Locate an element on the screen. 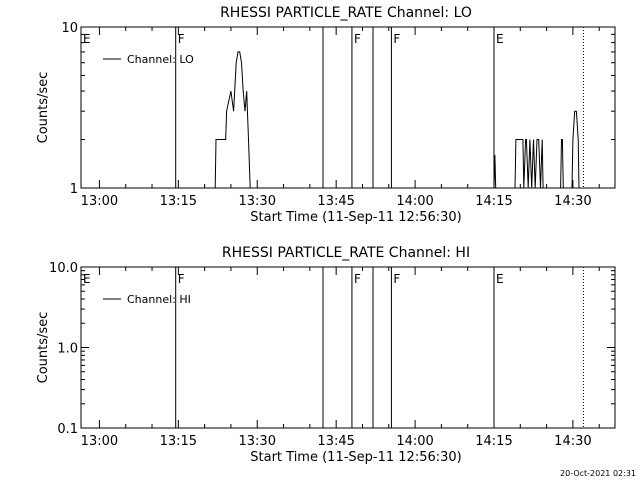  y-tick-label: 10.0 is located at coordinates (63, 268).